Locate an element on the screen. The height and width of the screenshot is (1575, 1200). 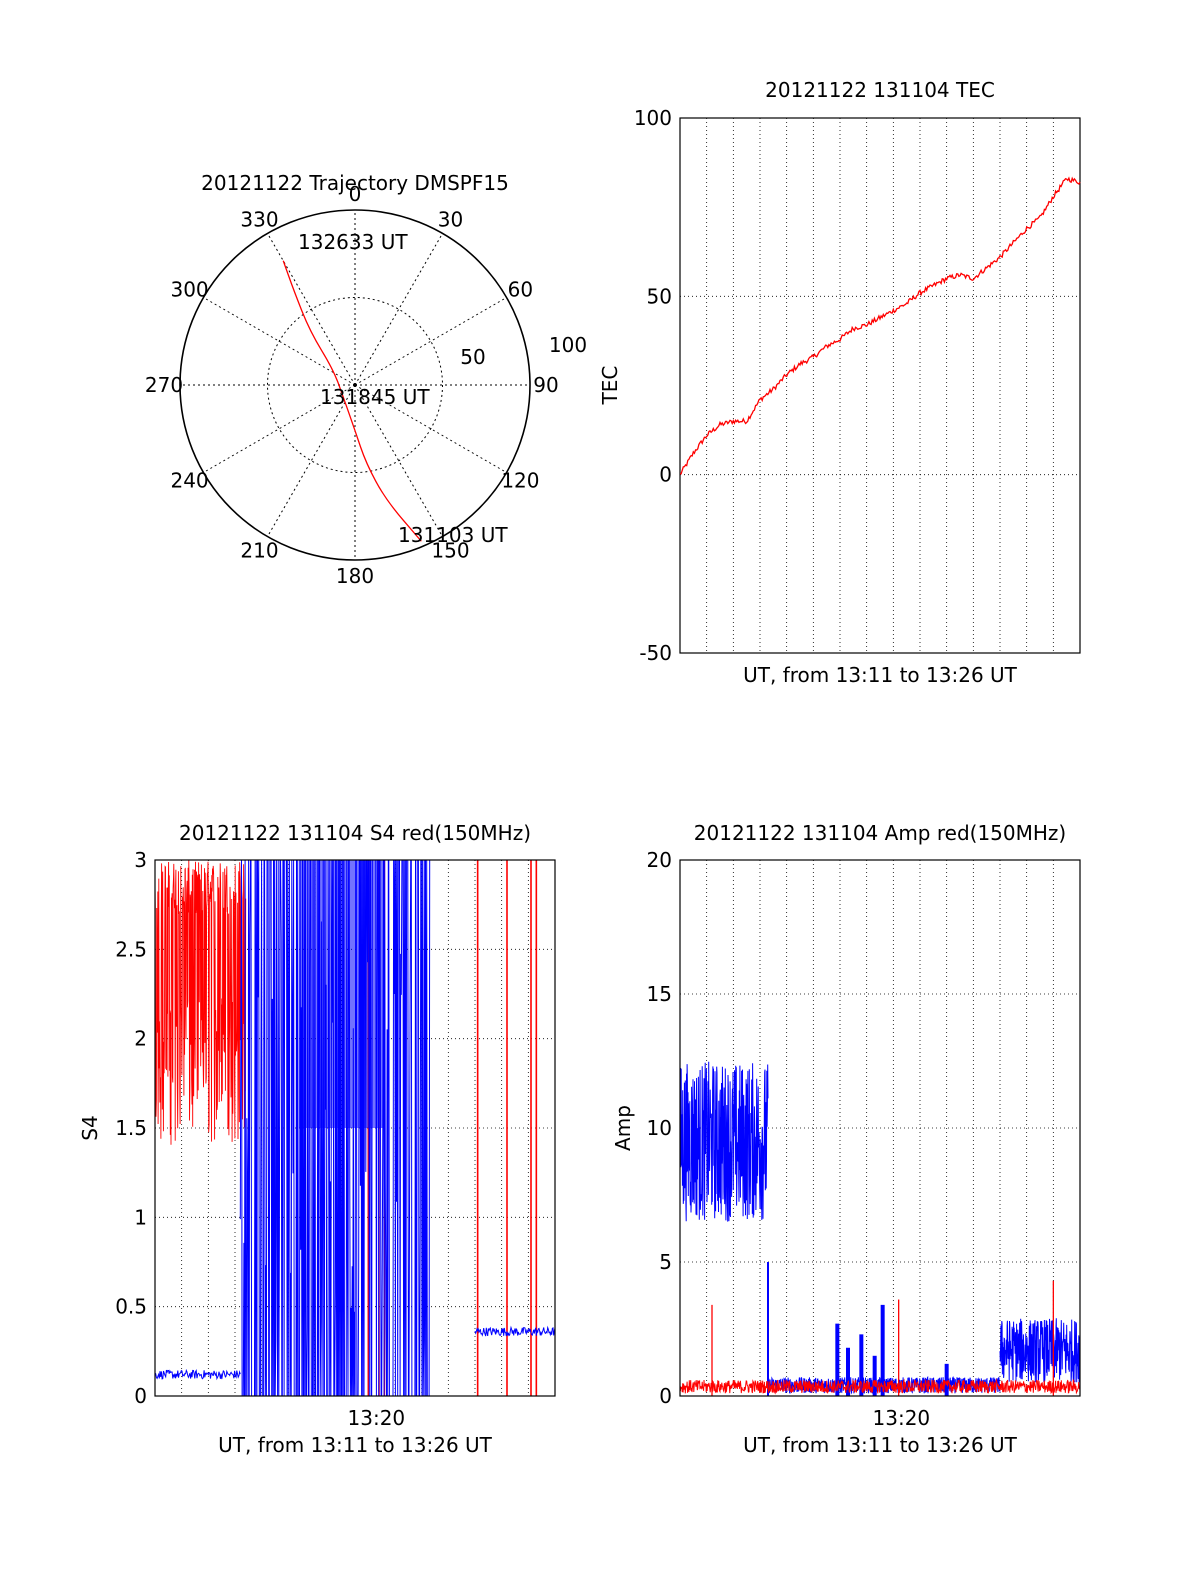
amp-blue-series is located at coordinates (880, 1228).